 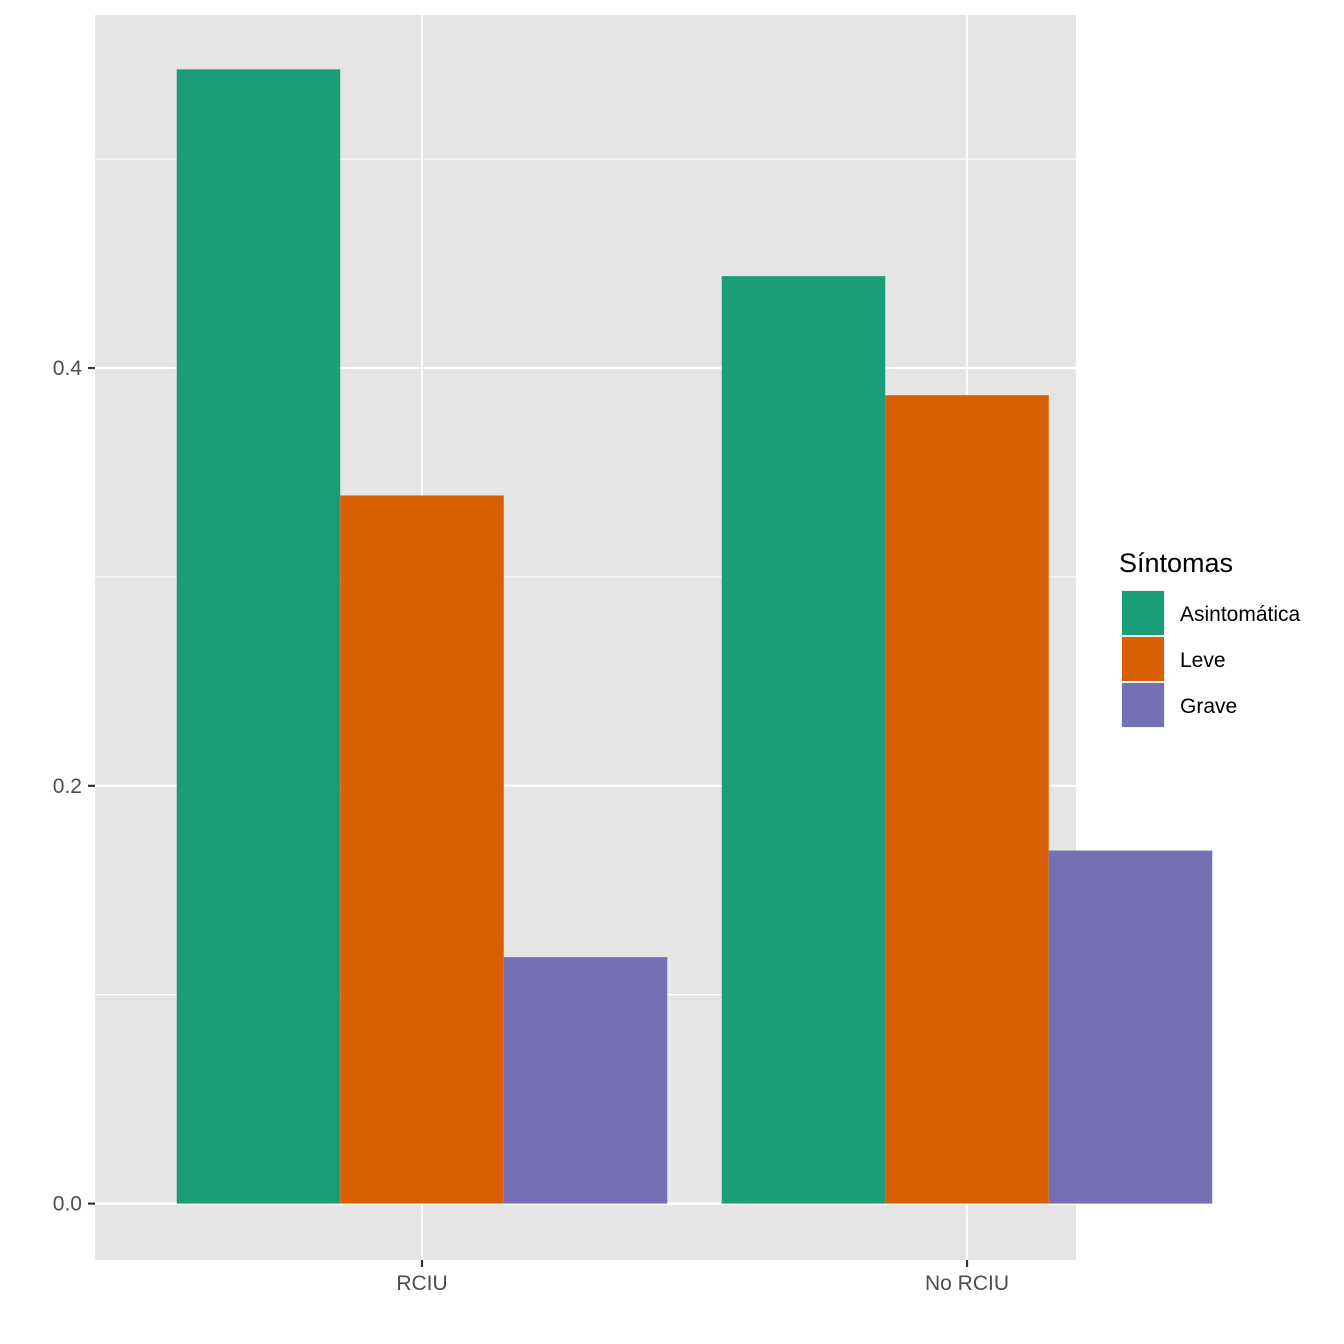 What do you see at coordinates (68, 368) in the screenshot?
I see `y-tick-label: 0.4` at bounding box center [68, 368].